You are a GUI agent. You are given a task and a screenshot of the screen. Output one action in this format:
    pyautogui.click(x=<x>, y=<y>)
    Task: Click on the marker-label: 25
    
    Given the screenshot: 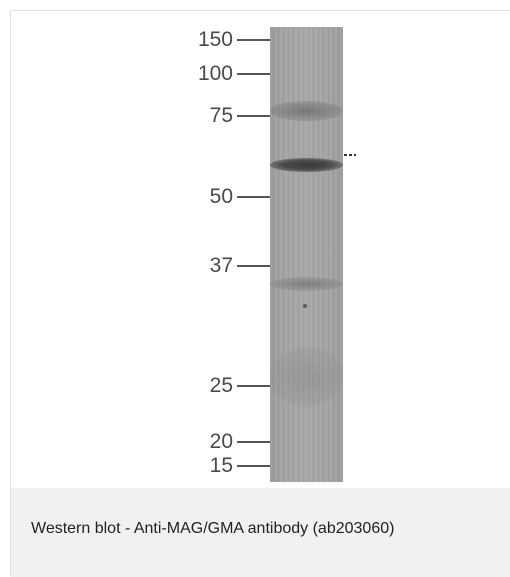 What is the action you would take?
    pyautogui.click(x=221, y=385)
    